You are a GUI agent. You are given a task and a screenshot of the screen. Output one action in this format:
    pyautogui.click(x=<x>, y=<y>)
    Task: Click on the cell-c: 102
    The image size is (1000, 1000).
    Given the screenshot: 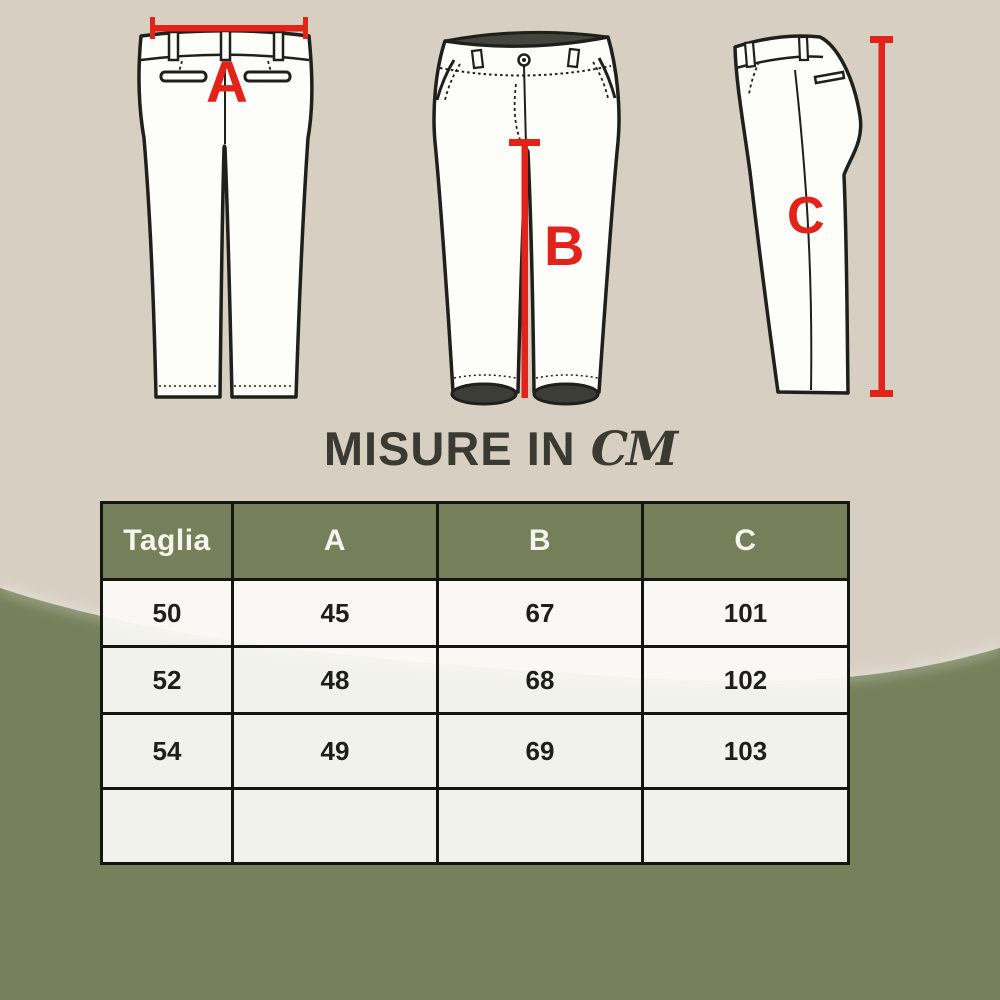 What is the action you would take?
    pyautogui.click(x=745, y=680)
    